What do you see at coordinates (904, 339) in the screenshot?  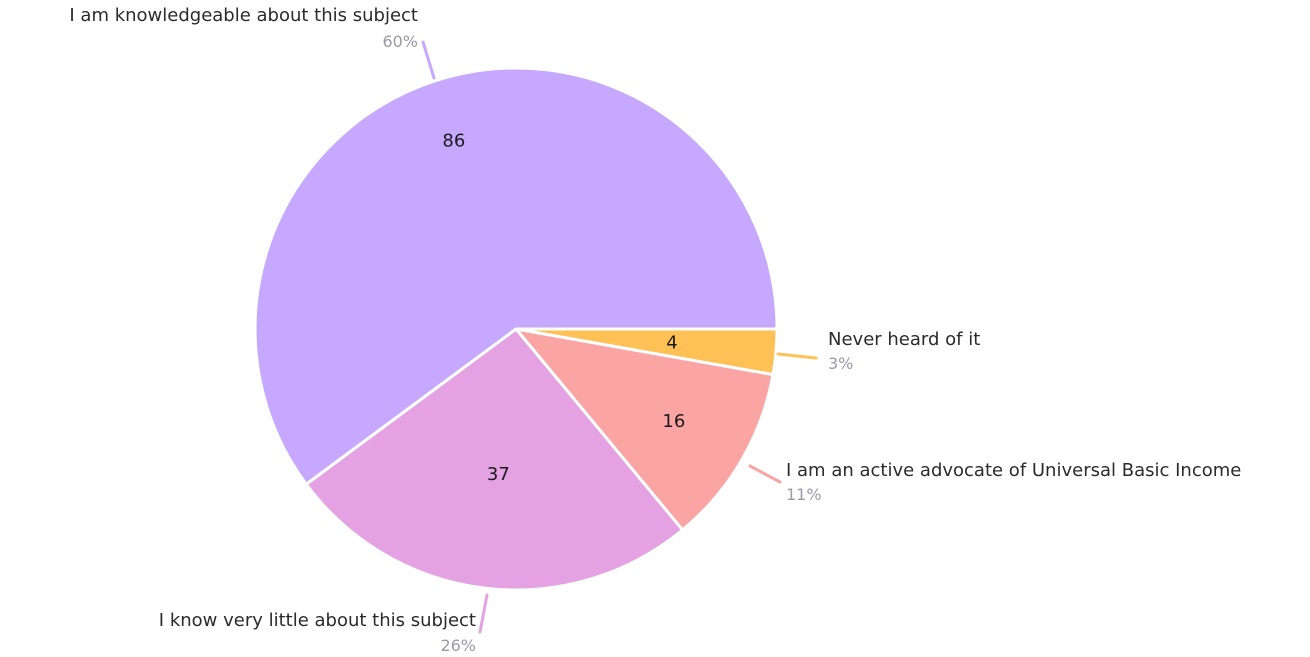 I see `slice-name-label: Never heard of it` at bounding box center [904, 339].